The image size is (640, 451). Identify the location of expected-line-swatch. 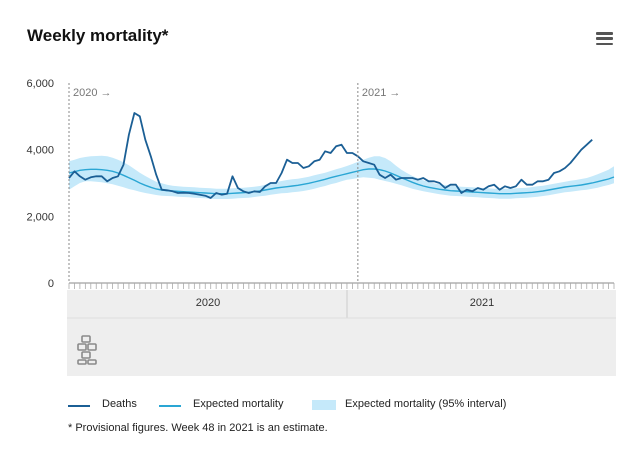
(170, 406).